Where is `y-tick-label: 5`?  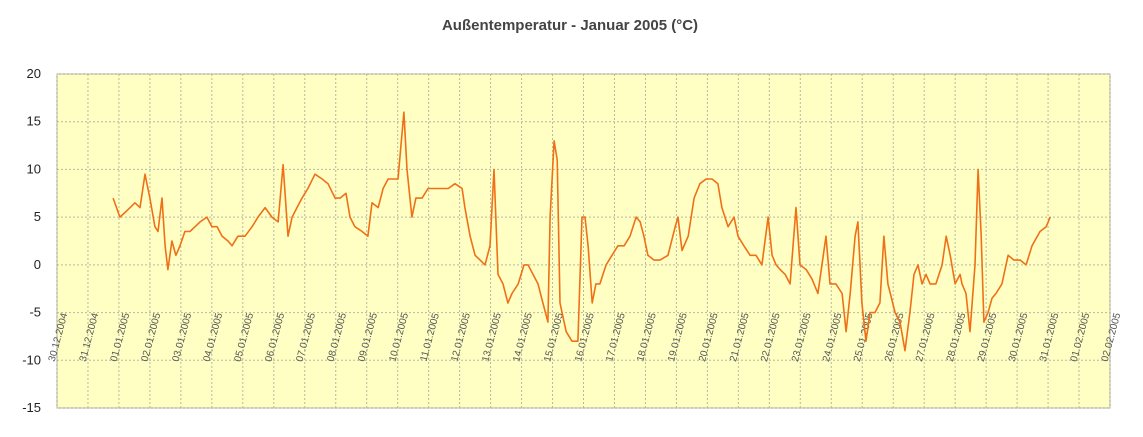 y-tick-label: 5 is located at coordinates (37, 216).